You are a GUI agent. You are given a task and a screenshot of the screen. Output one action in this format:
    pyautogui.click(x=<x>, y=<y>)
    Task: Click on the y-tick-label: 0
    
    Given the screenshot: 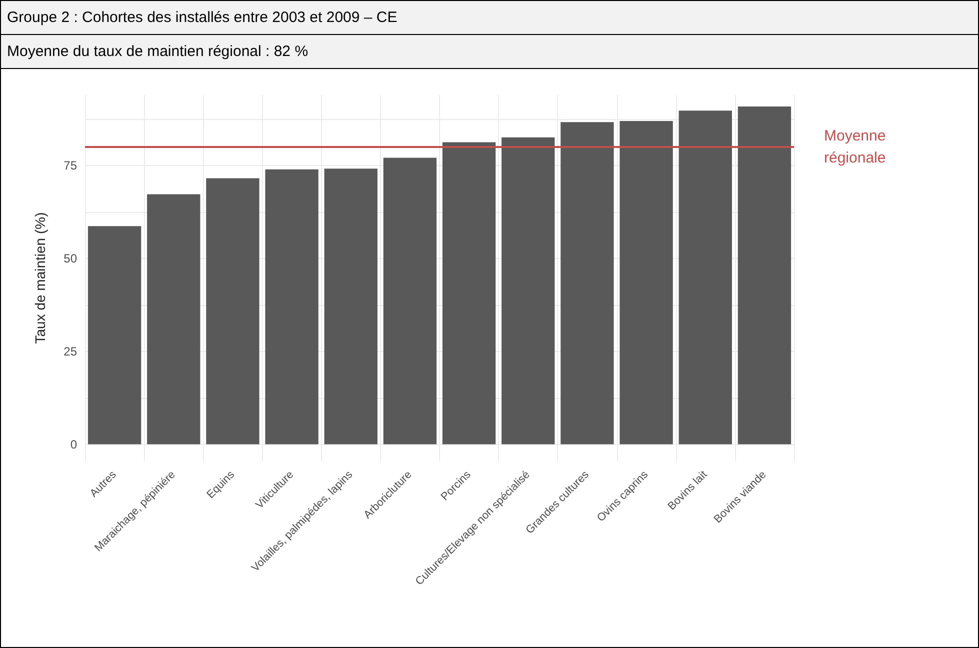 What is the action you would take?
    pyautogui.click(x=74, y=444)
    